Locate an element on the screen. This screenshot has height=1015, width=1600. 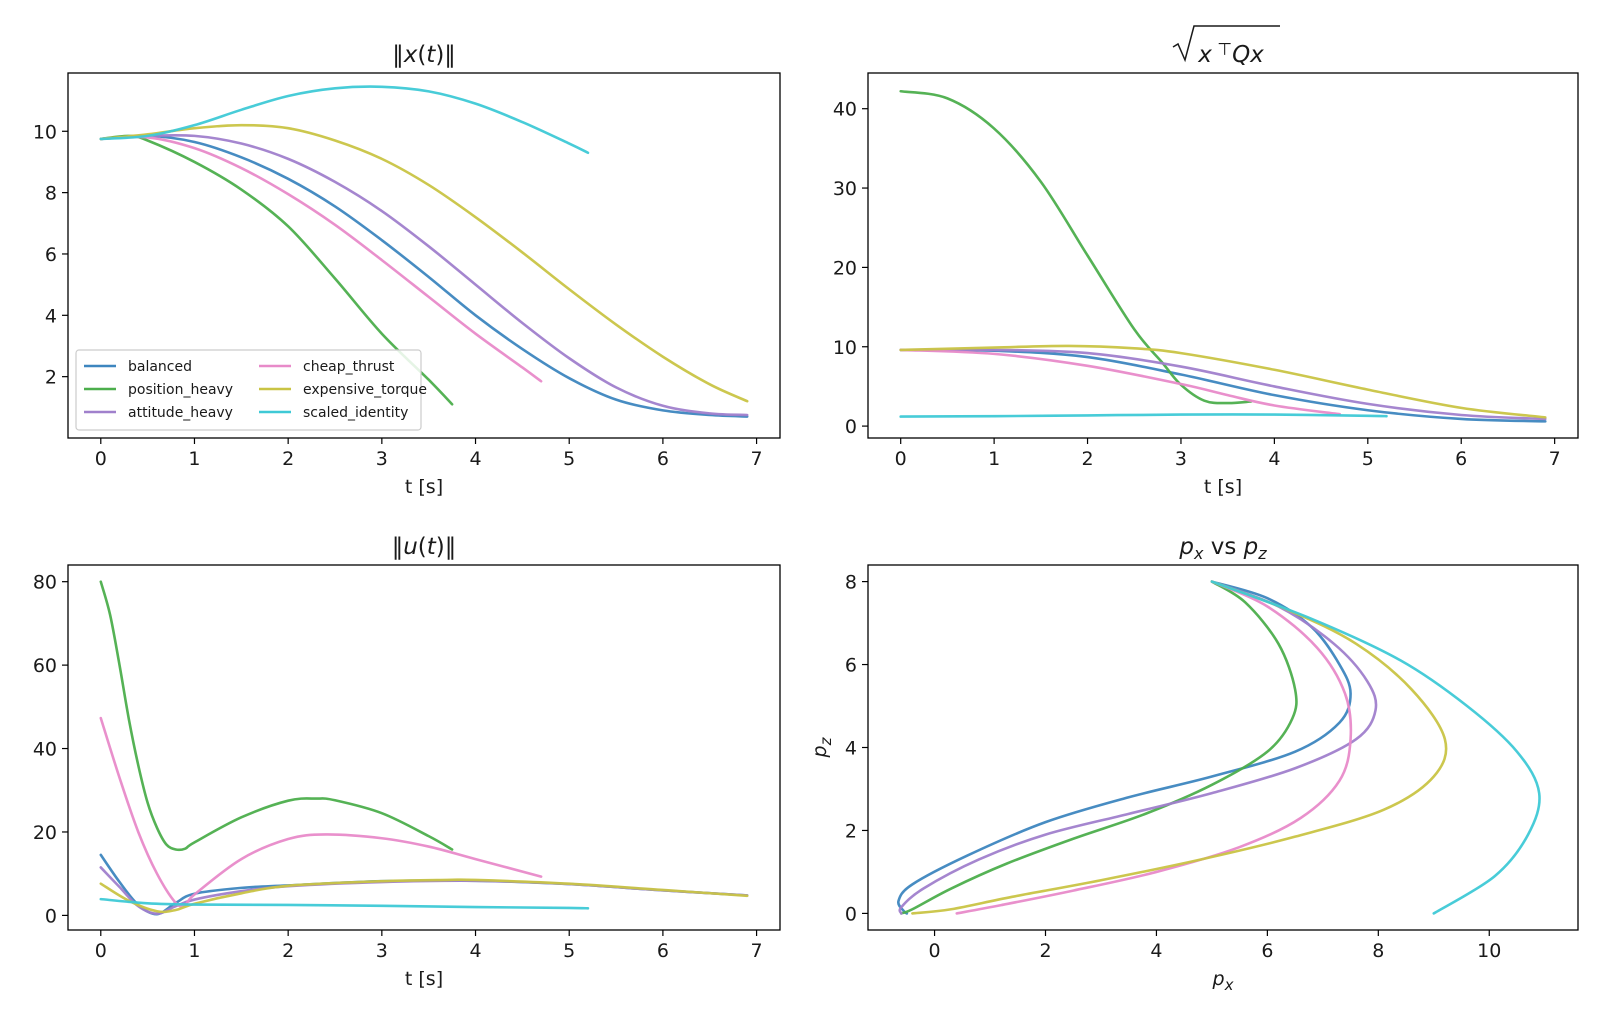
y-tick-label: 60 is located at coordinates (45, 666).